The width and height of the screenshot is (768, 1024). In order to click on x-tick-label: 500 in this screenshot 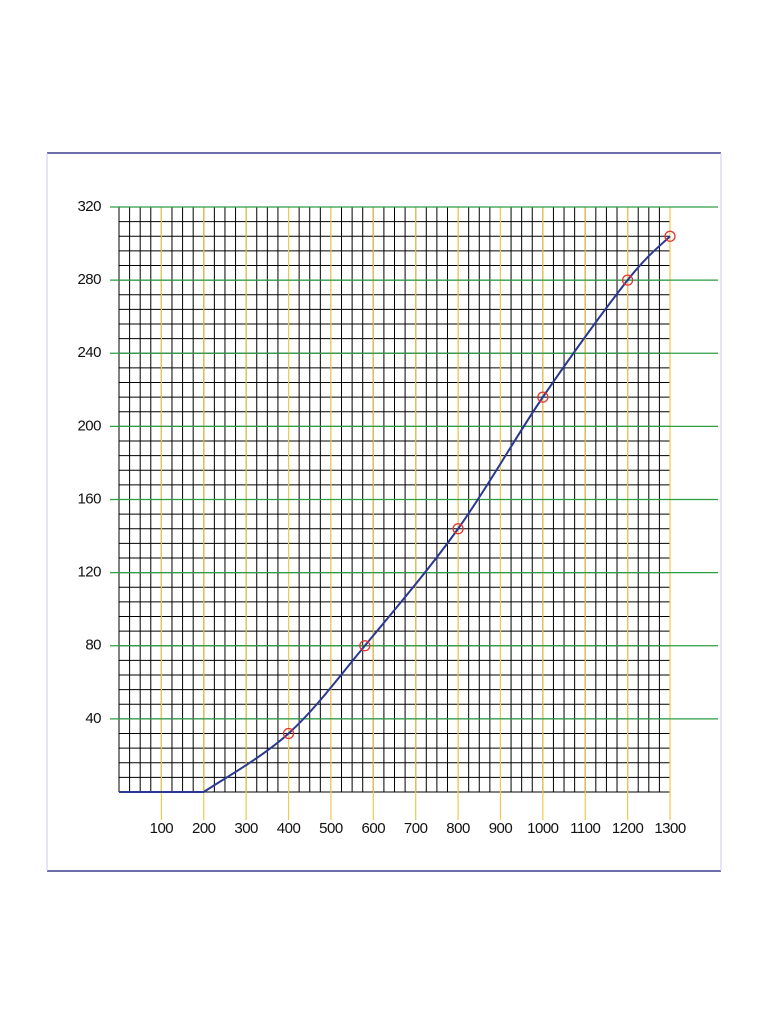, I will do `click(331, 828)`.